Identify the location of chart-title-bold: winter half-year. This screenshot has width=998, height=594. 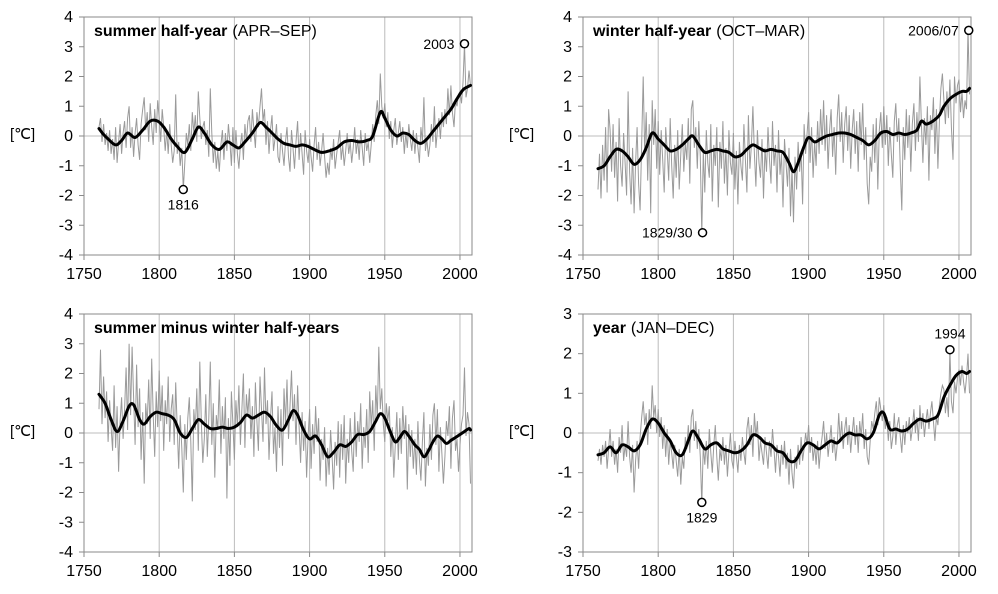
(652, 31).